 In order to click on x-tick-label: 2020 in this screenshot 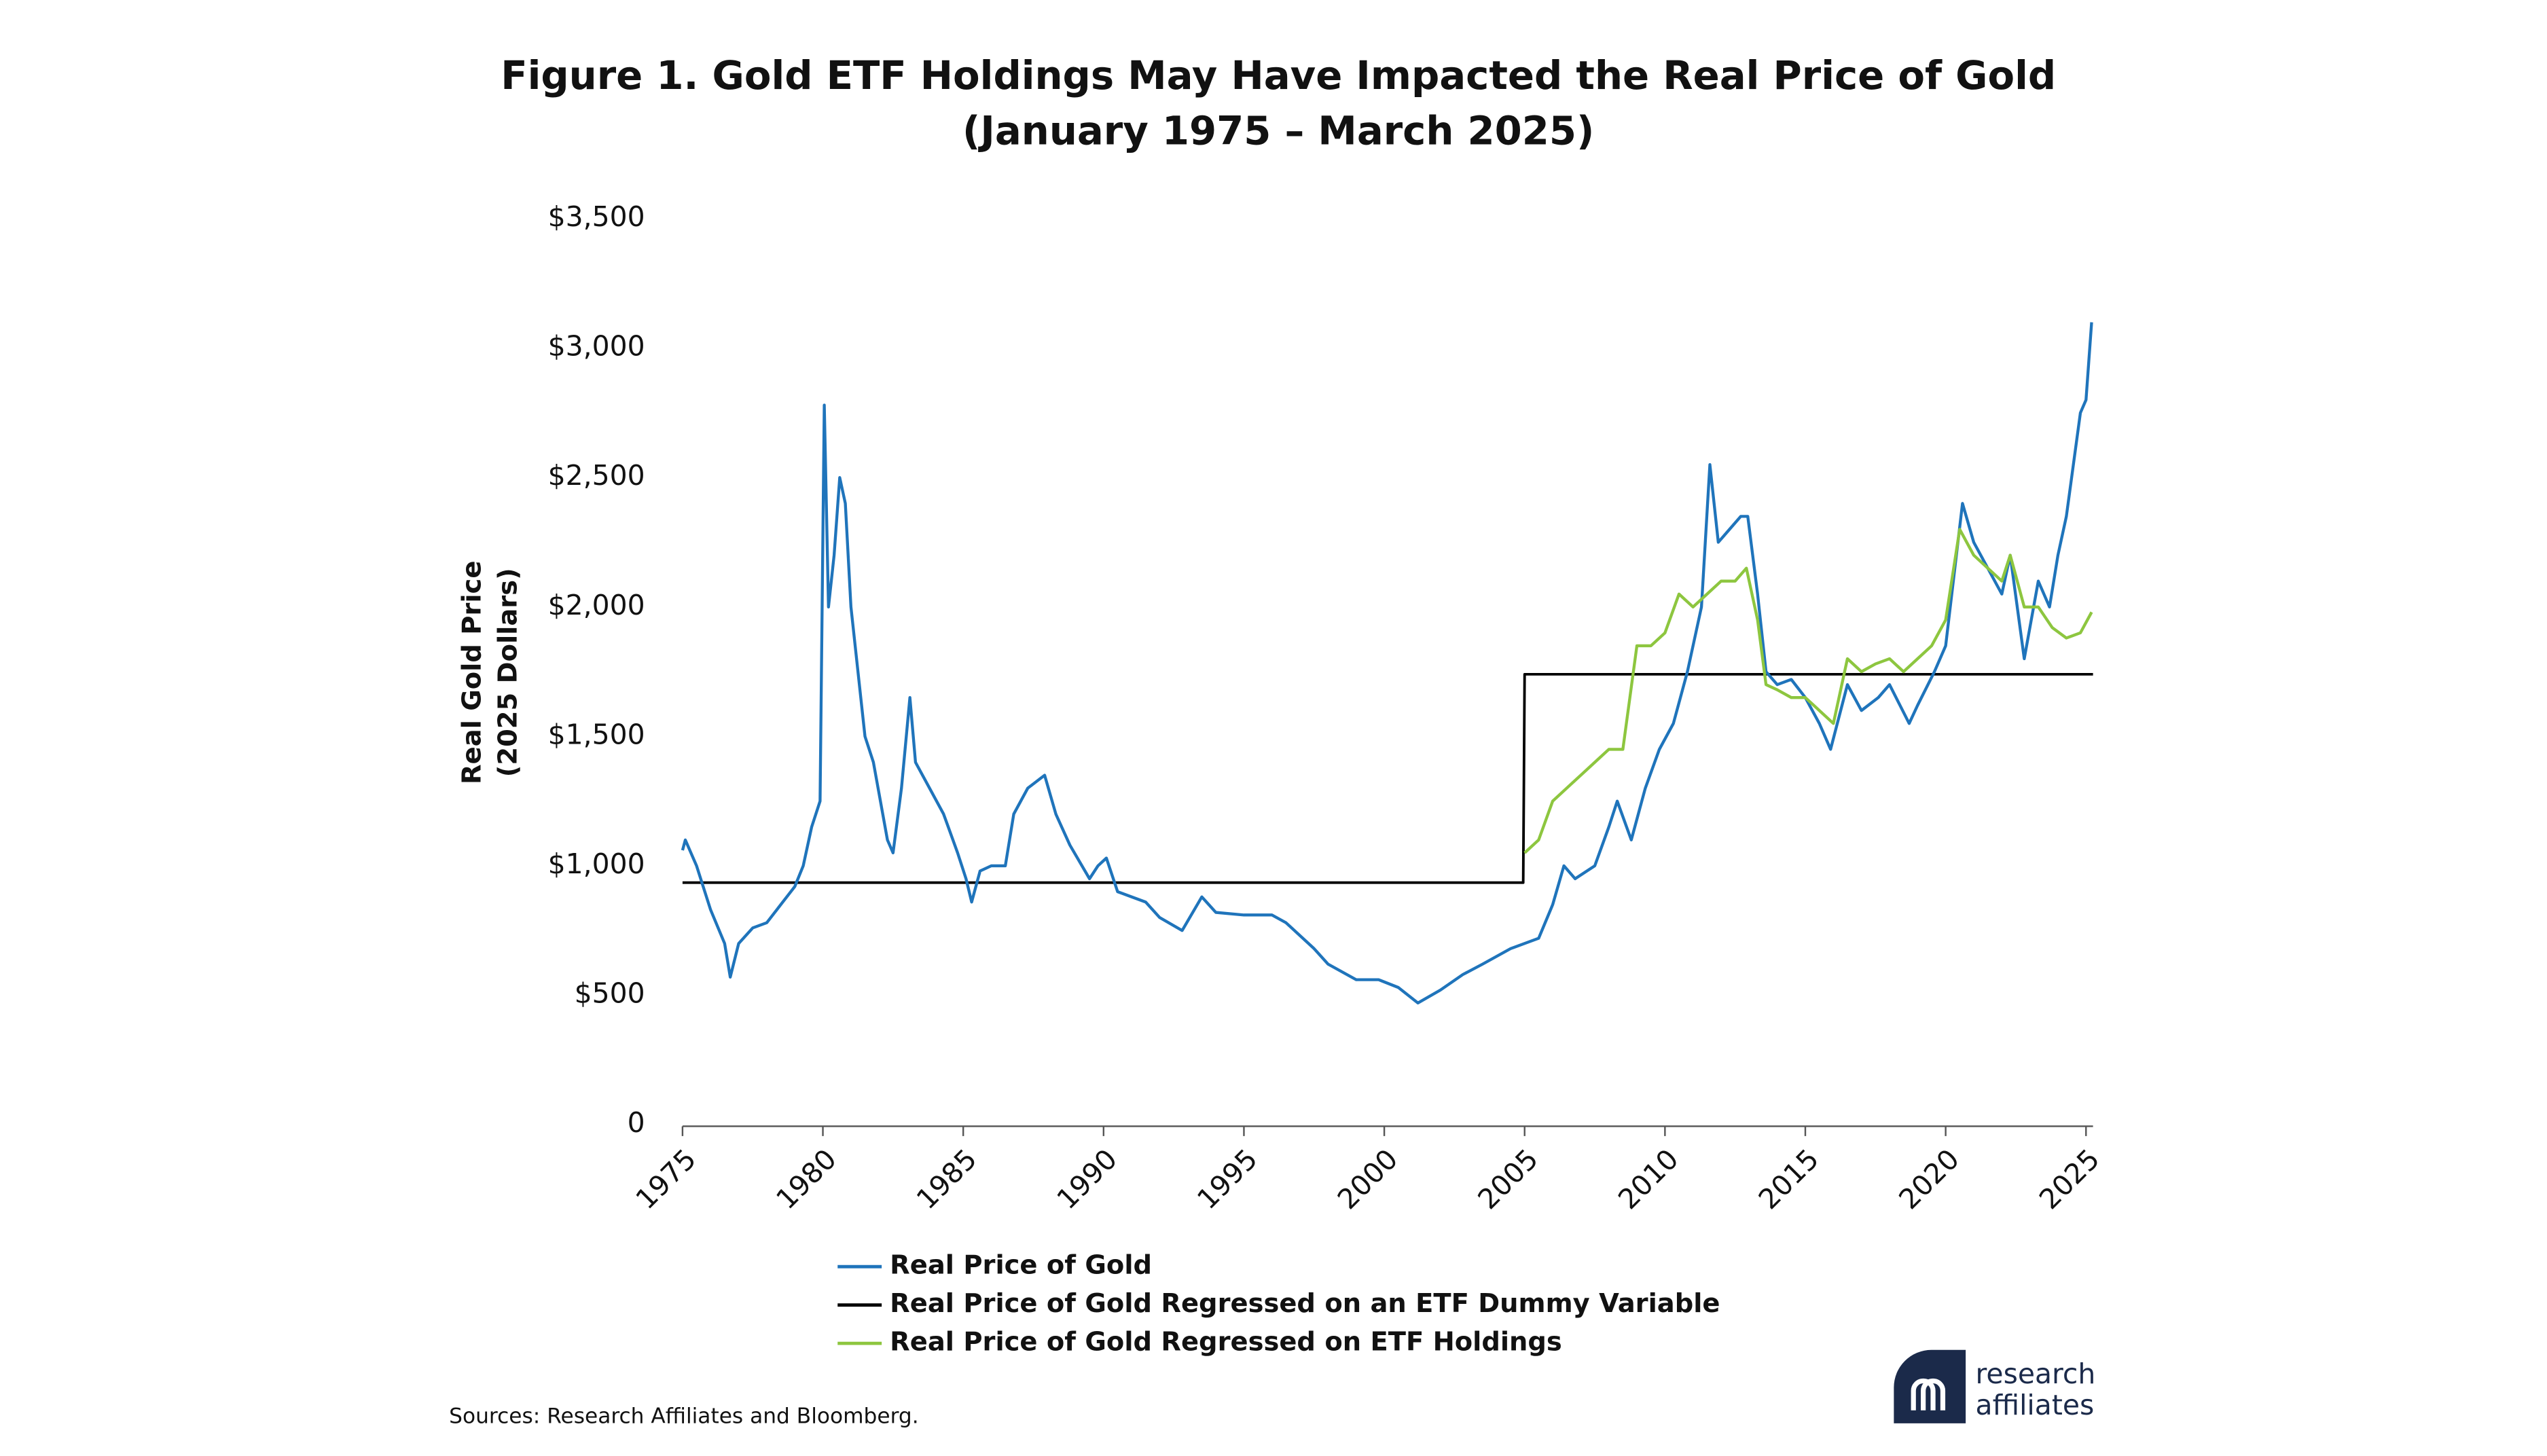, I will do `click(1929, 1179)`.